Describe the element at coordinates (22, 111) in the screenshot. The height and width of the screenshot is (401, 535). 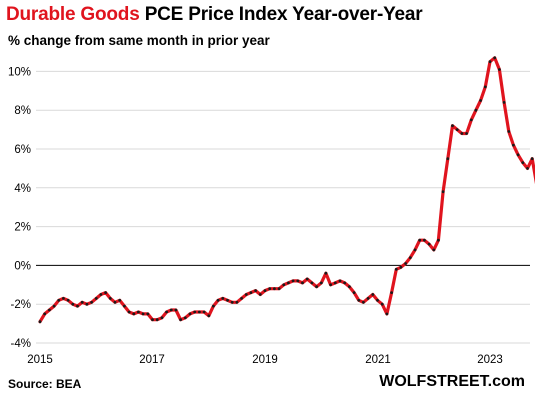
I see `y-tick-label: 8%` at that location.